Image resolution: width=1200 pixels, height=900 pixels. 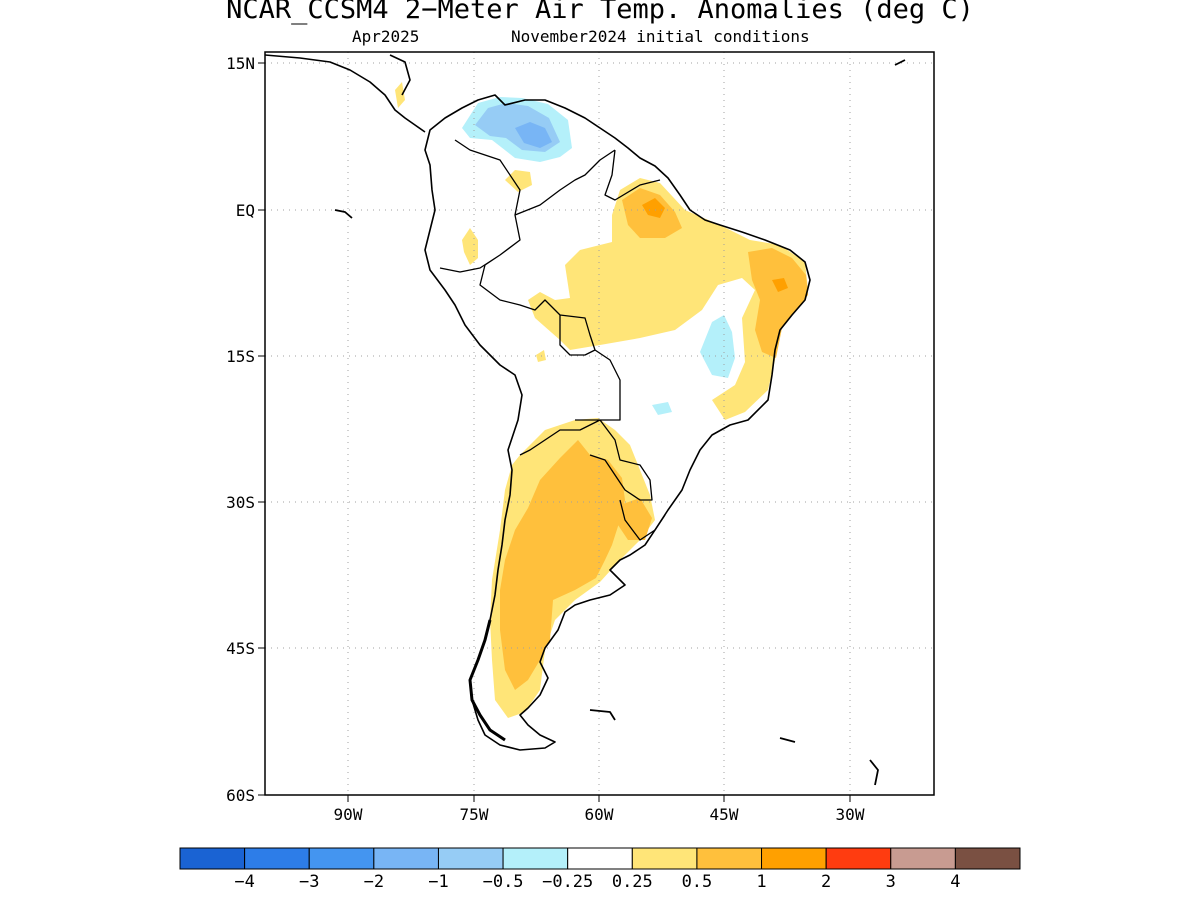 I want to click on lat-tick-label: 15S, so click(x=240, y=356).